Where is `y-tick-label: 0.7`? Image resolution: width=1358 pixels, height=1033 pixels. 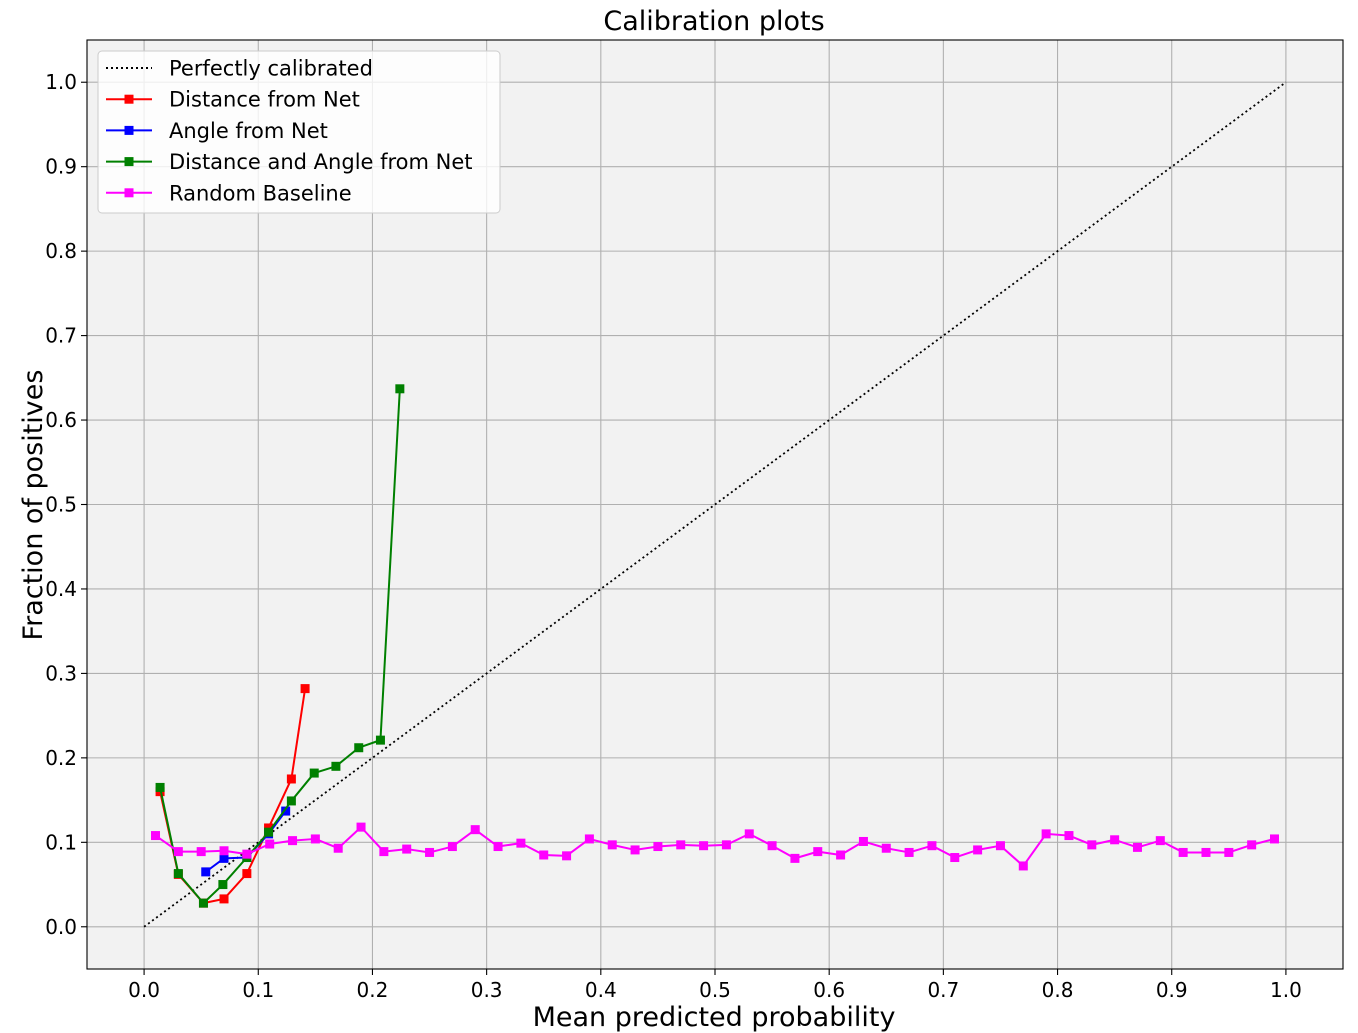
y-tick-label: 0.7 is located at coordinates (61, 336).